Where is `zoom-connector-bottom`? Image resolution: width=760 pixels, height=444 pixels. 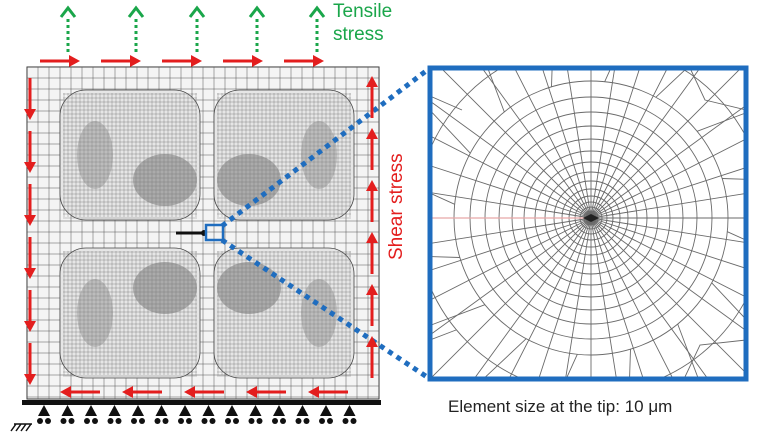 zoom-connector-bottom is located at coordinates (326, 309).